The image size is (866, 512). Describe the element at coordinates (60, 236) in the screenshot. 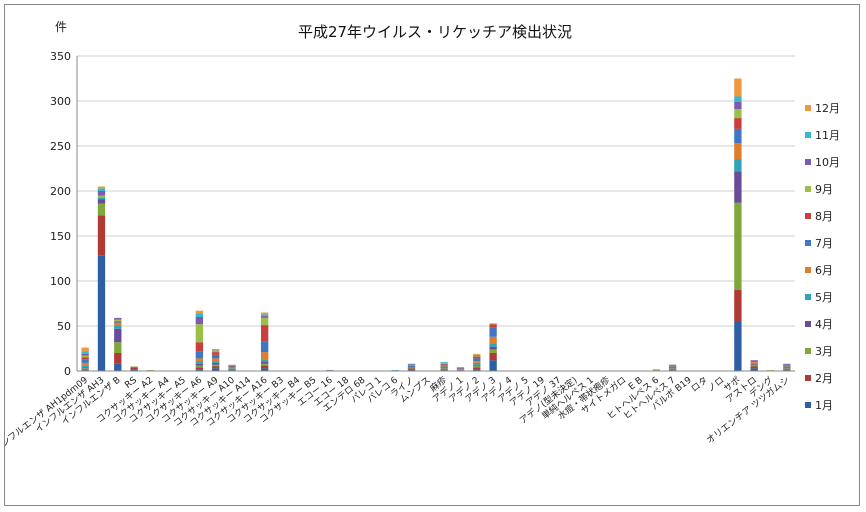

I see `y-tick-label: 150` at that location.